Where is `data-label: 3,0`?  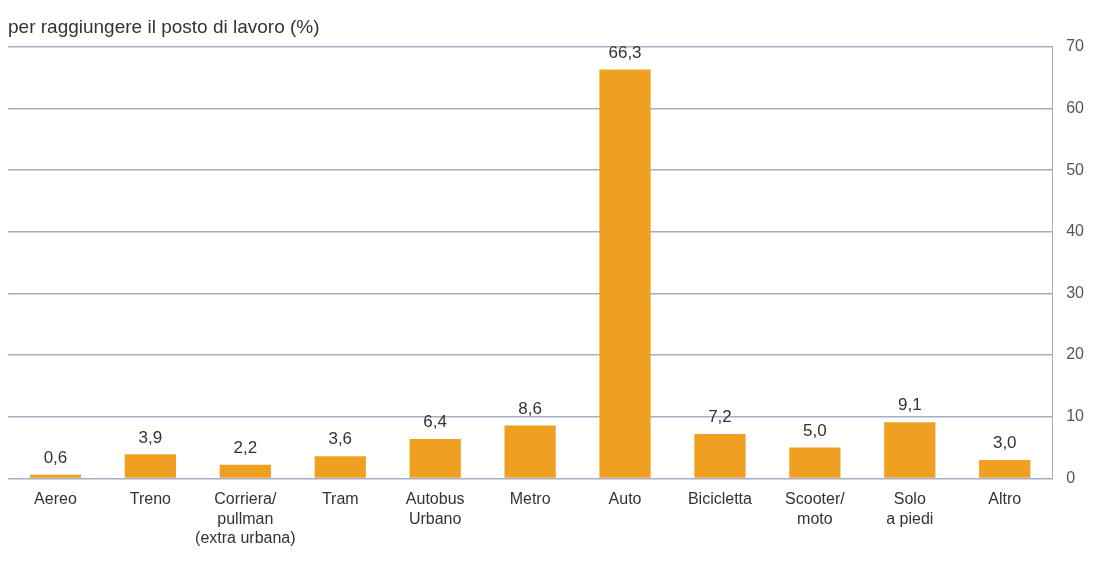 data-label: 3,0 is located at coordinates (1004, 443).